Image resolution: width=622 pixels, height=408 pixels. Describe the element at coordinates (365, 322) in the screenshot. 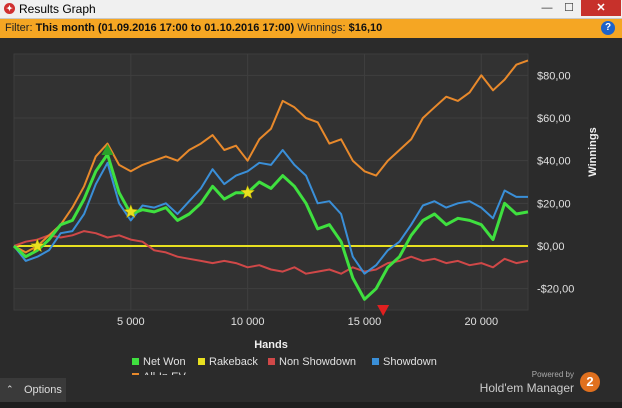

I see `x-tick-label: 15 000` at that location.